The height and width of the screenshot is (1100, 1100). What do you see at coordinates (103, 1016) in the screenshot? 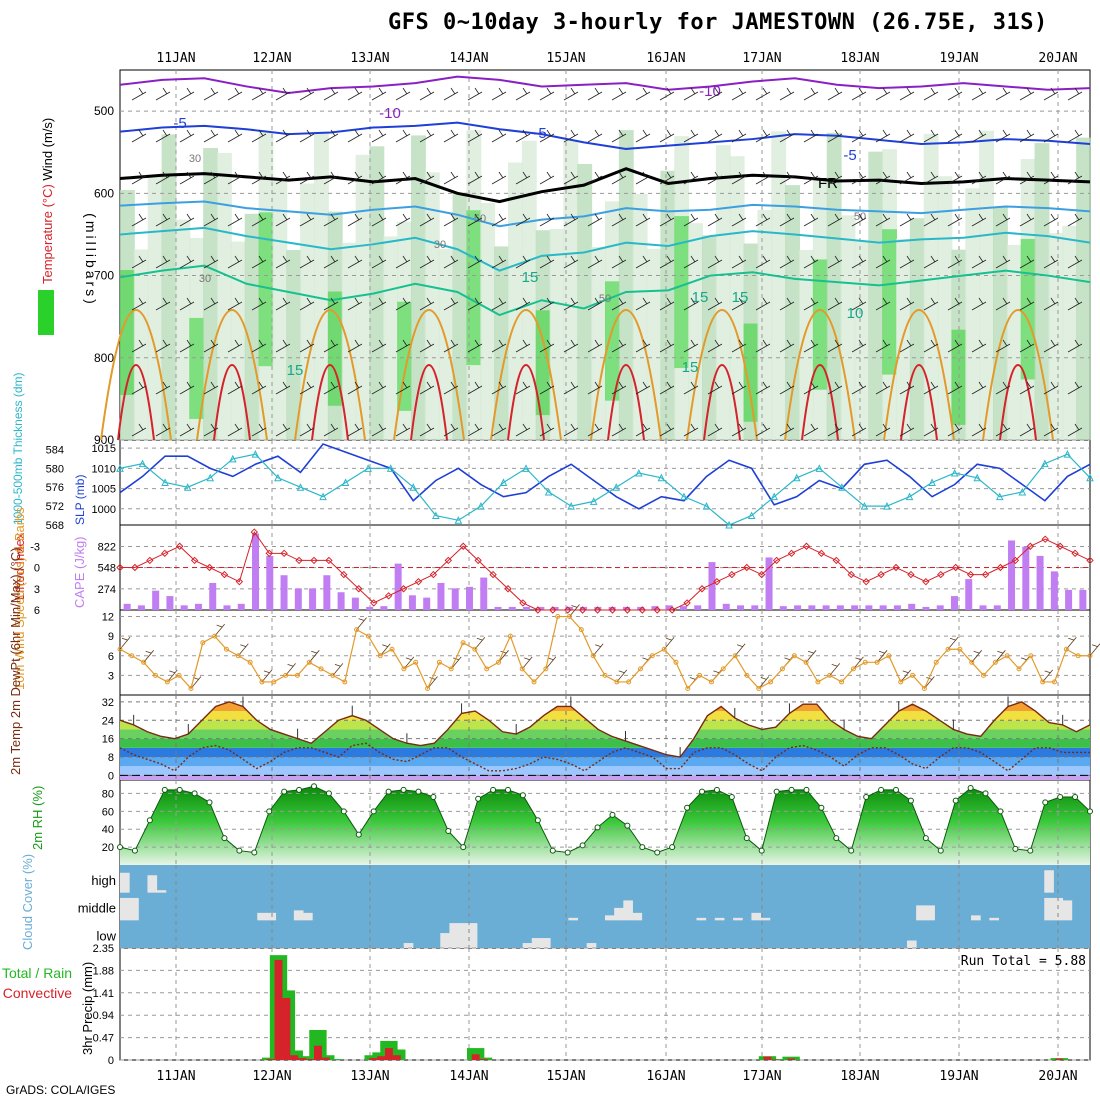
I see `y-tick-label: 0.94` at bounding box center [103, 1016].